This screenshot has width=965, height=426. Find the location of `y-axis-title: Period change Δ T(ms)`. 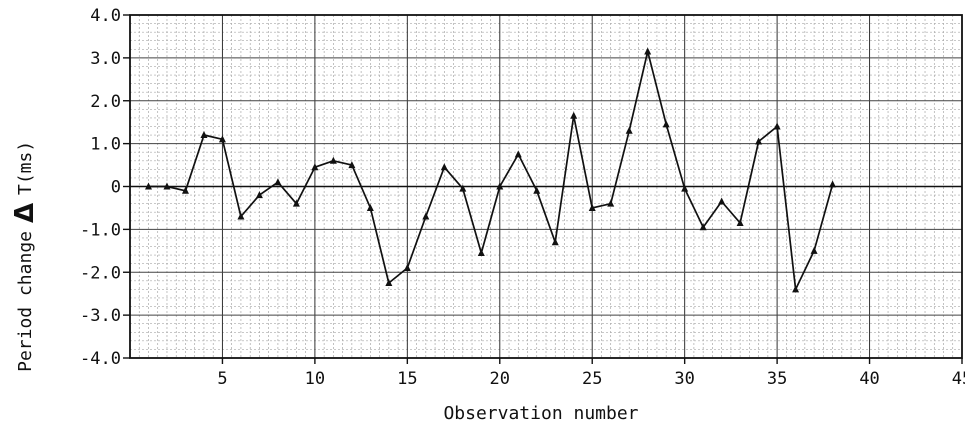

y-axis-title: Period change Δ T(ms) is located at coordinates (25, 256).